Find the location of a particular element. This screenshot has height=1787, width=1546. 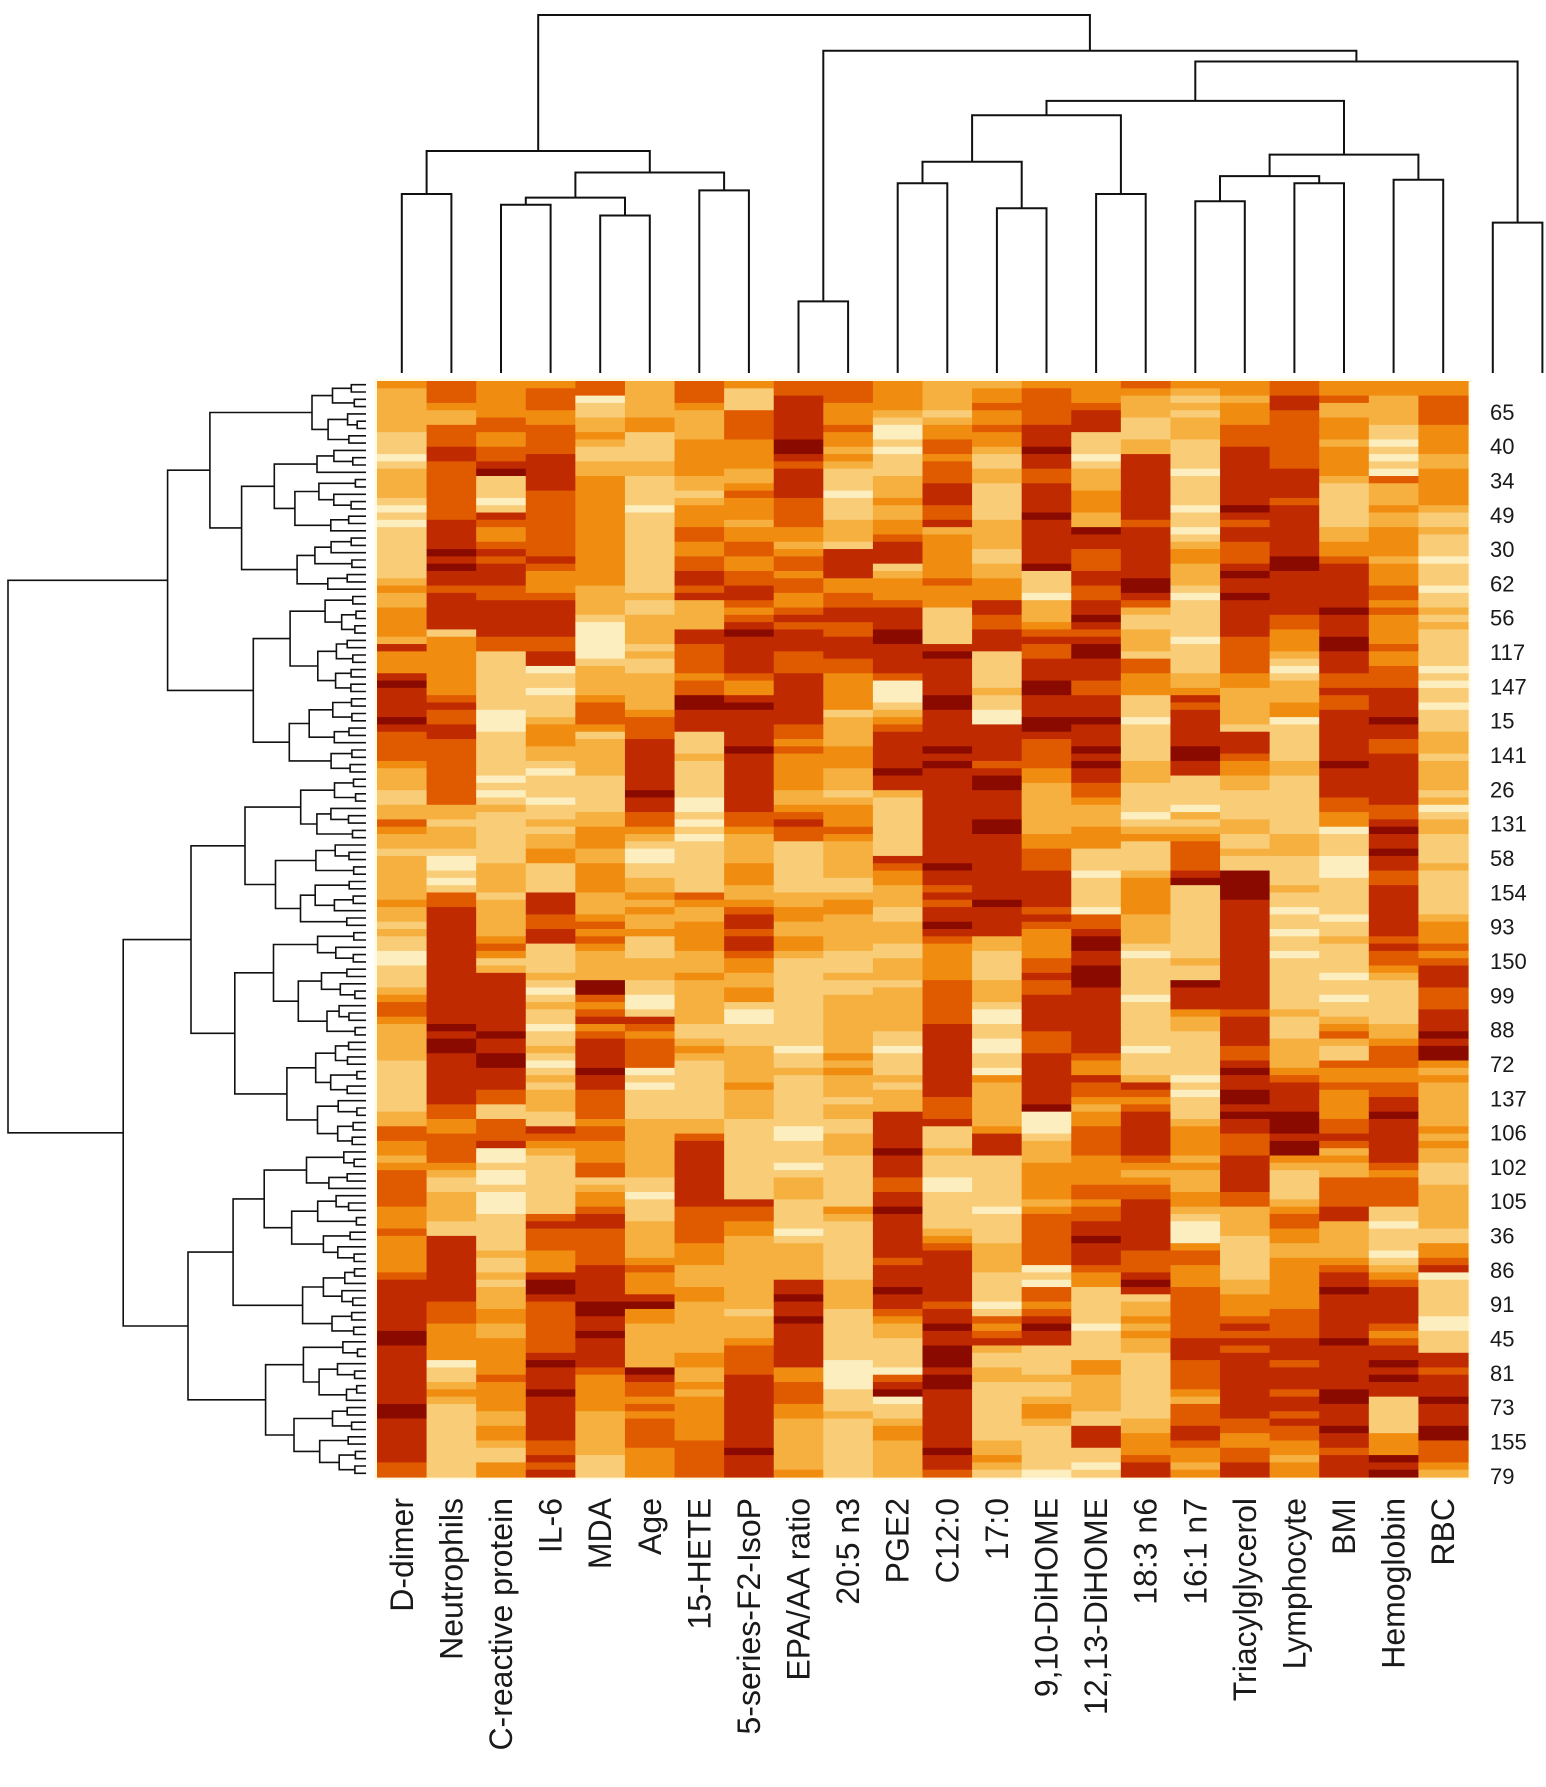

column-dendrogram-branch is located at coordinates (526, 288).